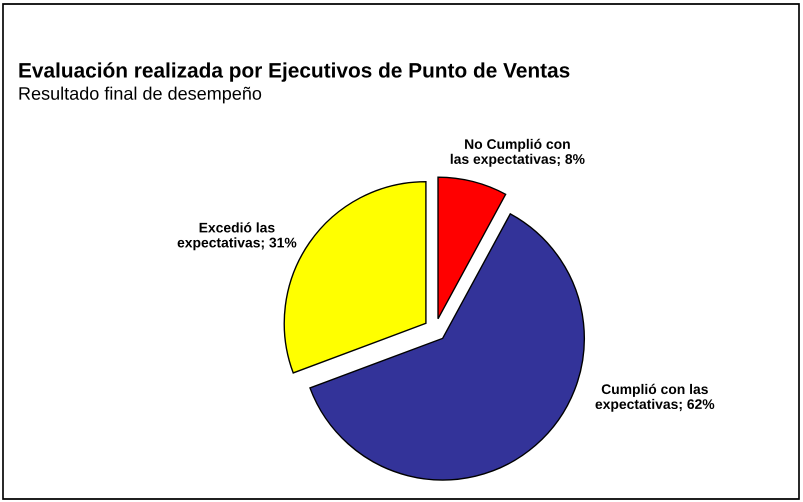 The image size is (803, 502). What do you see at coordinates (140, 95) in the screenshot?
I see `chart-subtitle: Resultado final de desempeño` at bounding box center [140, 95].